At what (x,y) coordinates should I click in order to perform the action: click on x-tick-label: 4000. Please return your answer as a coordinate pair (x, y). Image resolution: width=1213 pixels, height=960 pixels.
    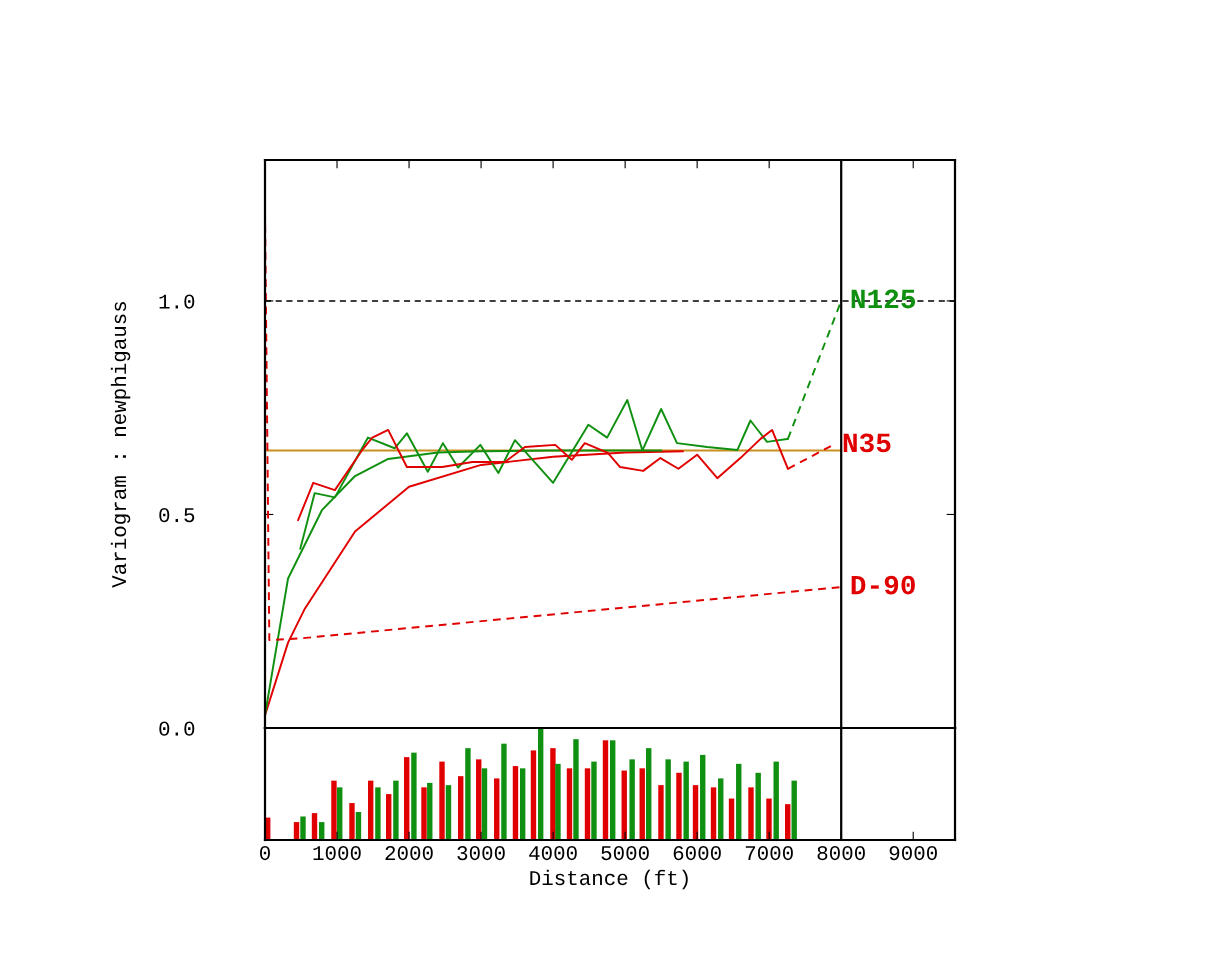
    Looking at the image, I should click on (553, 853).